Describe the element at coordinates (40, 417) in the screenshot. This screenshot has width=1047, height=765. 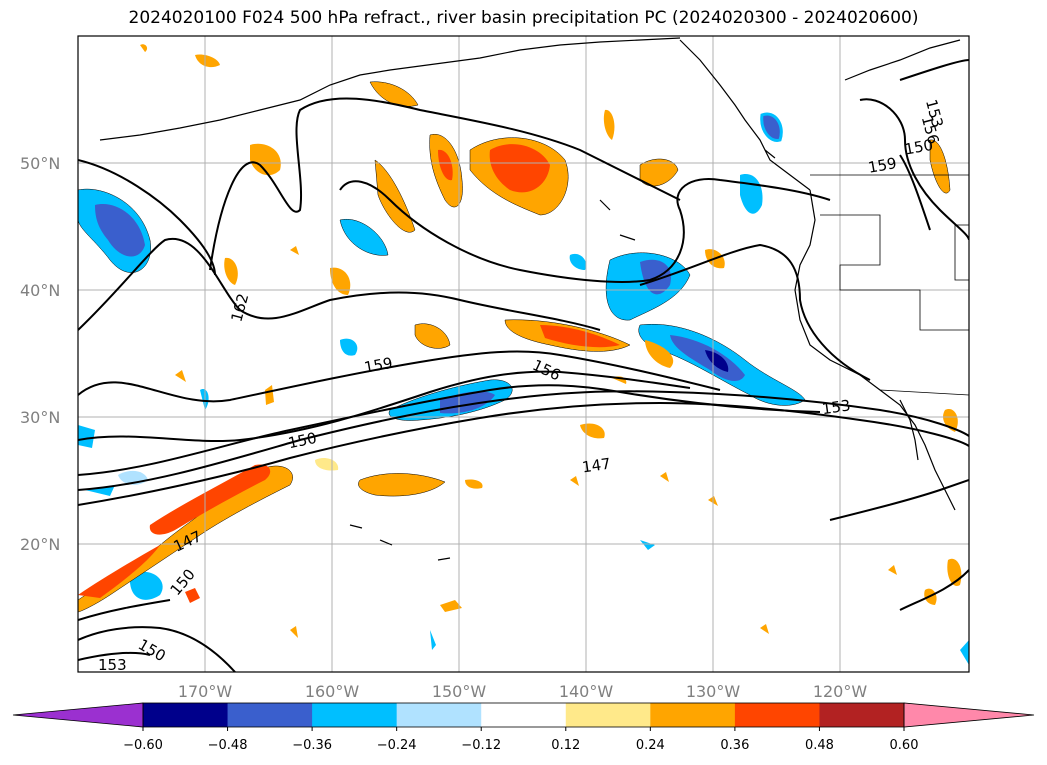
I see `lat-label: 30°N` at that location.